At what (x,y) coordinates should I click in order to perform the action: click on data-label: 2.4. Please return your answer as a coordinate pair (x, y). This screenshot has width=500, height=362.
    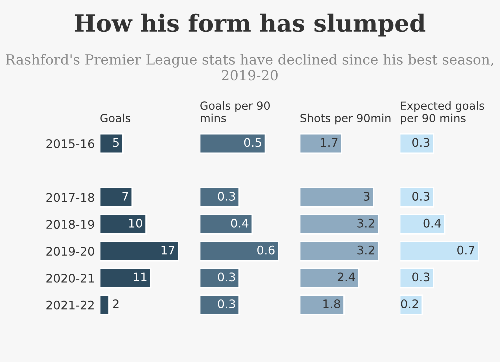
    Looking at the image, I should click on (347, 277).